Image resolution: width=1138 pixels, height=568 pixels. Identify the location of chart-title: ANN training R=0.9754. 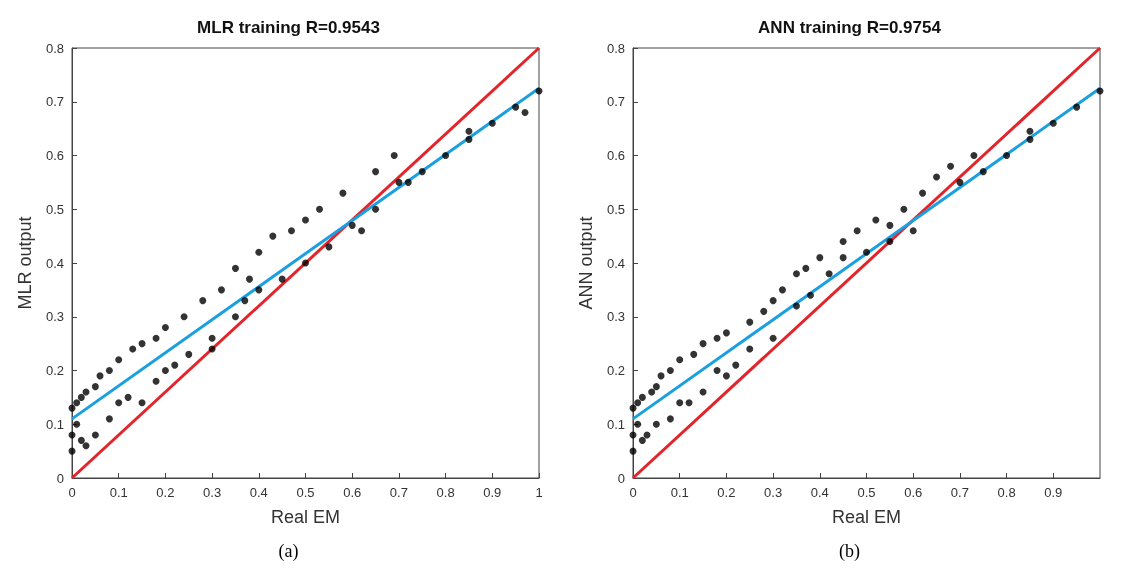
(850, 27).